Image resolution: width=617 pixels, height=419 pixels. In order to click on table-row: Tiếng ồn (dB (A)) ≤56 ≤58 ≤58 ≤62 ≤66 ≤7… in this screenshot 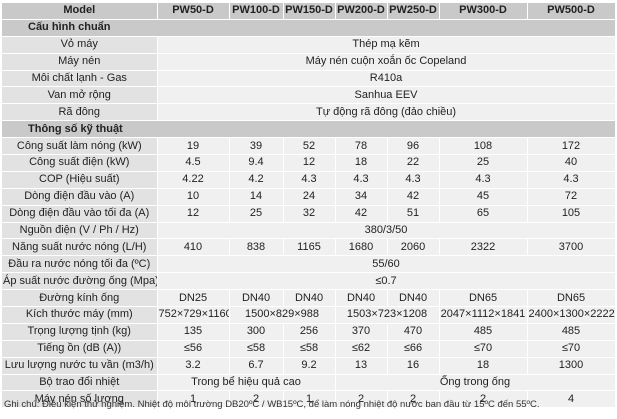, I will do `click(309, 349)`.